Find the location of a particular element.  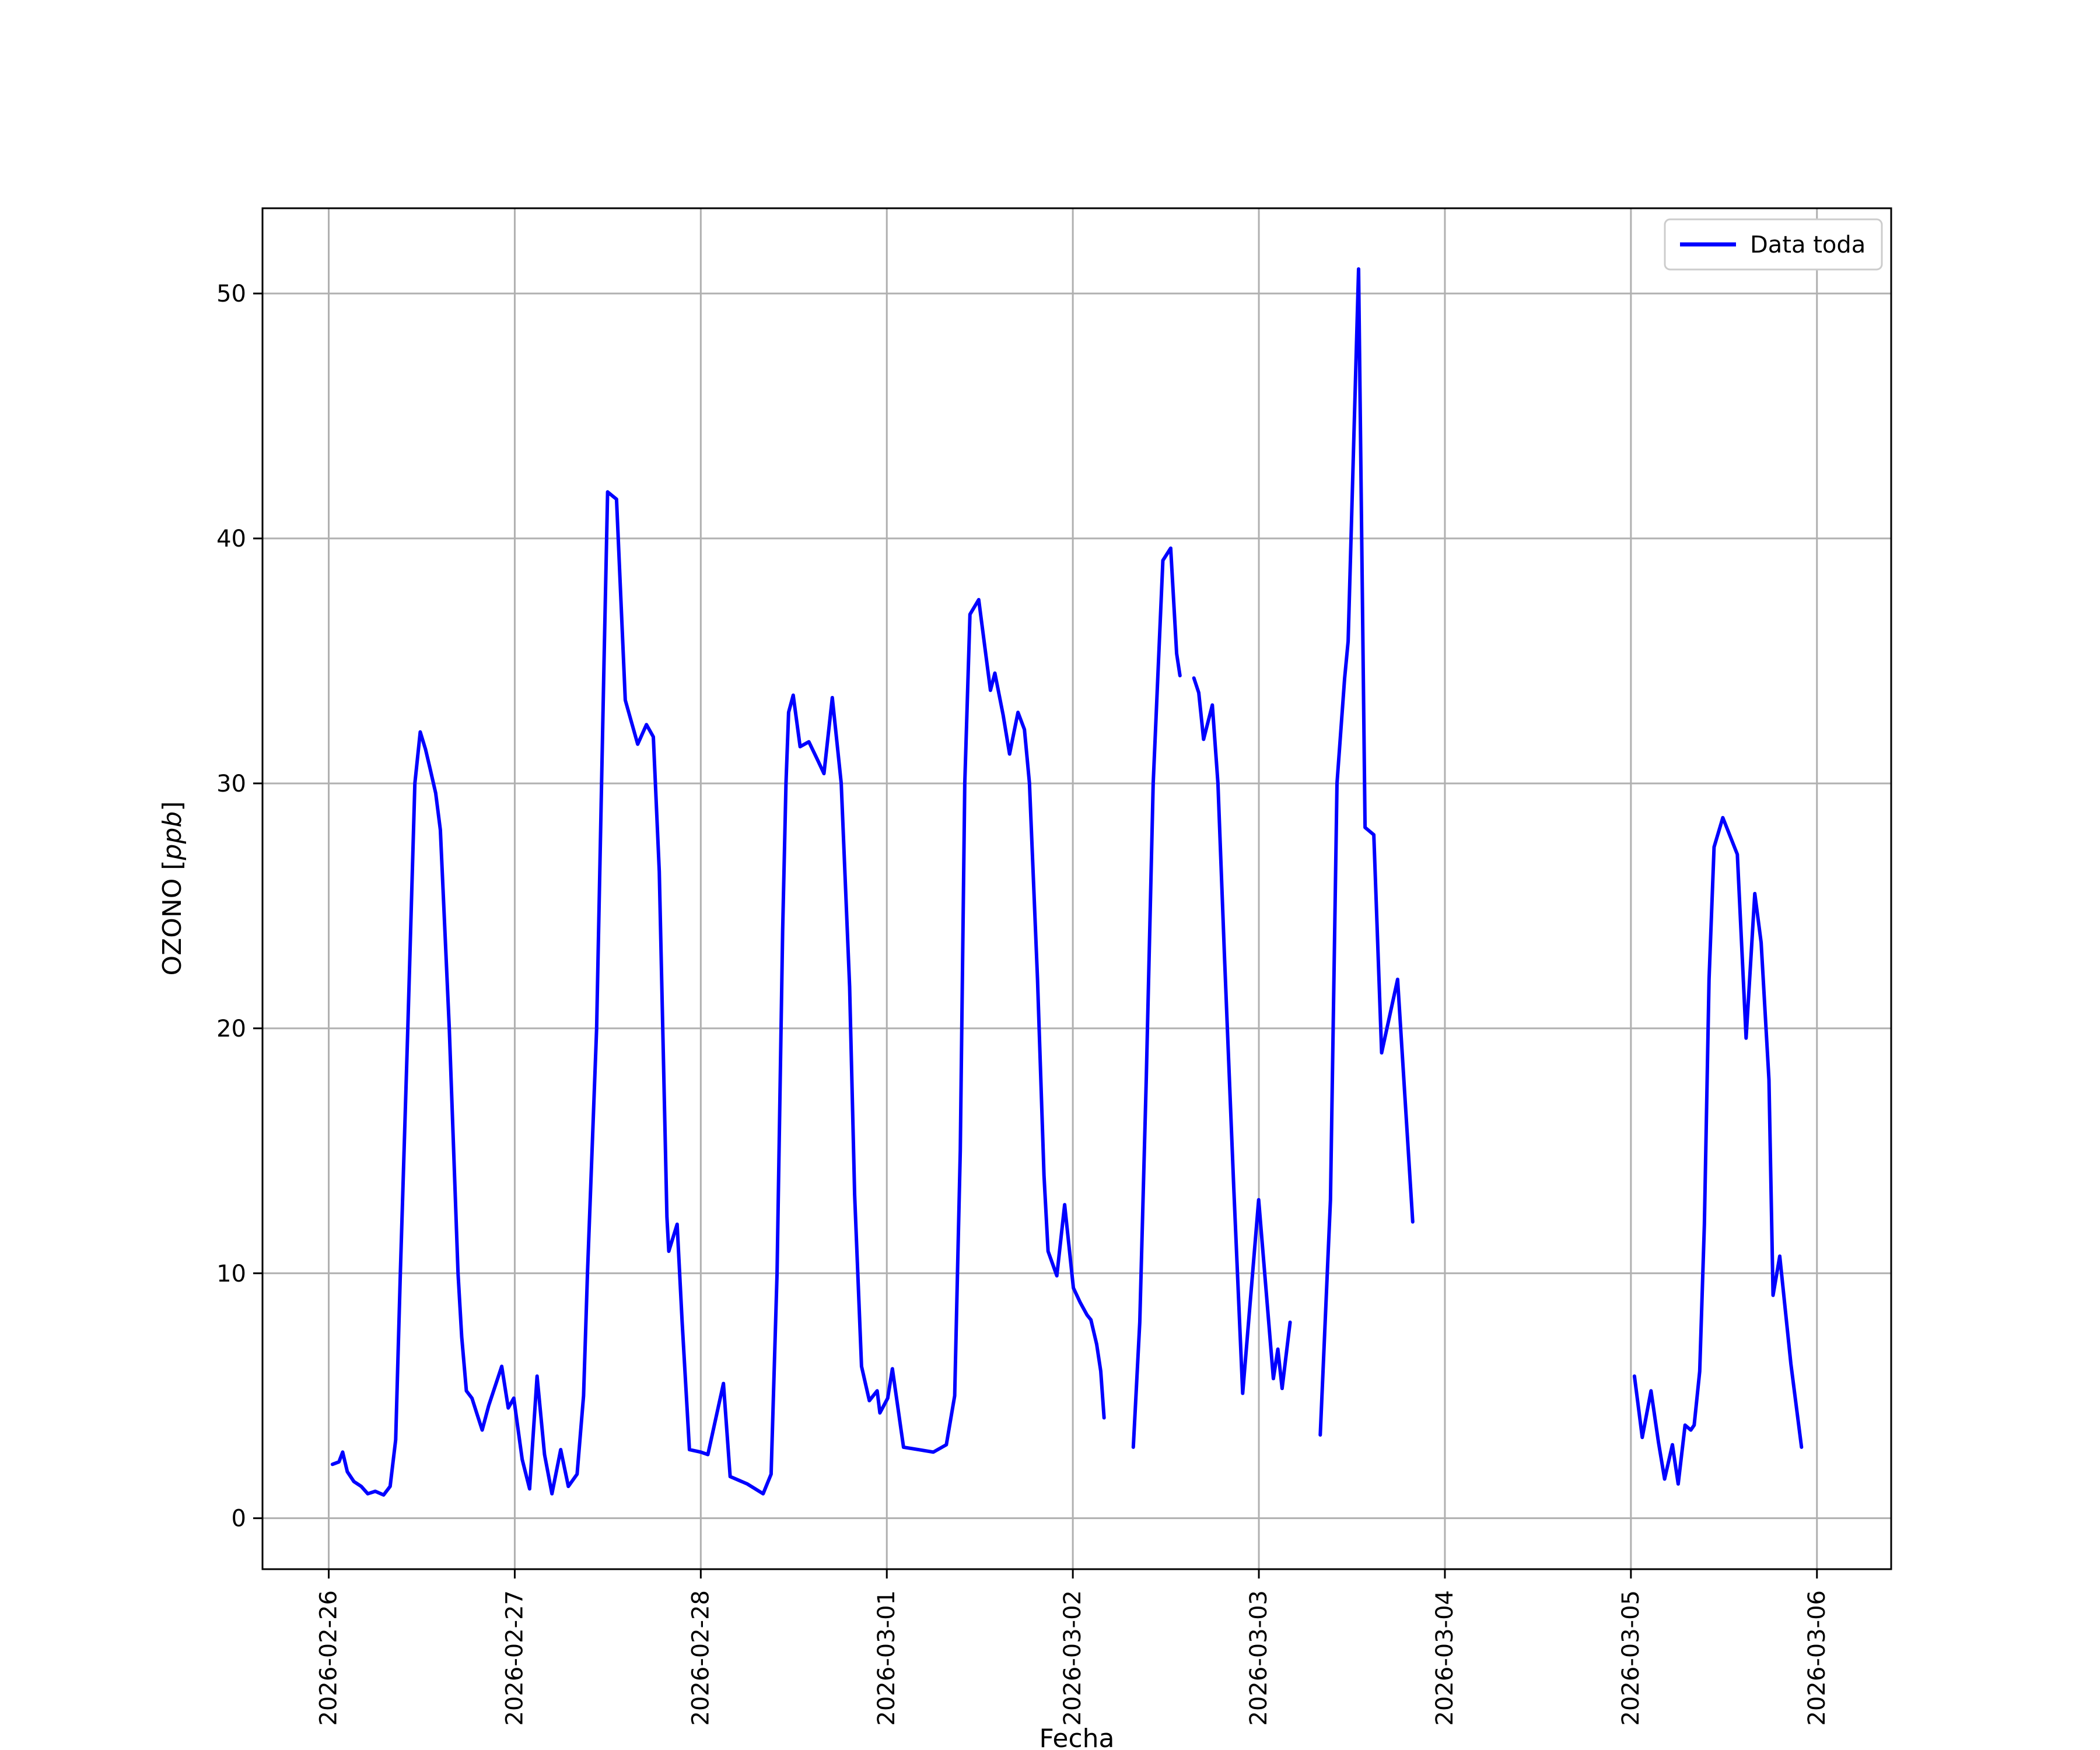

x-axis-label: Fecha is located at coordinates (1076, 1737).